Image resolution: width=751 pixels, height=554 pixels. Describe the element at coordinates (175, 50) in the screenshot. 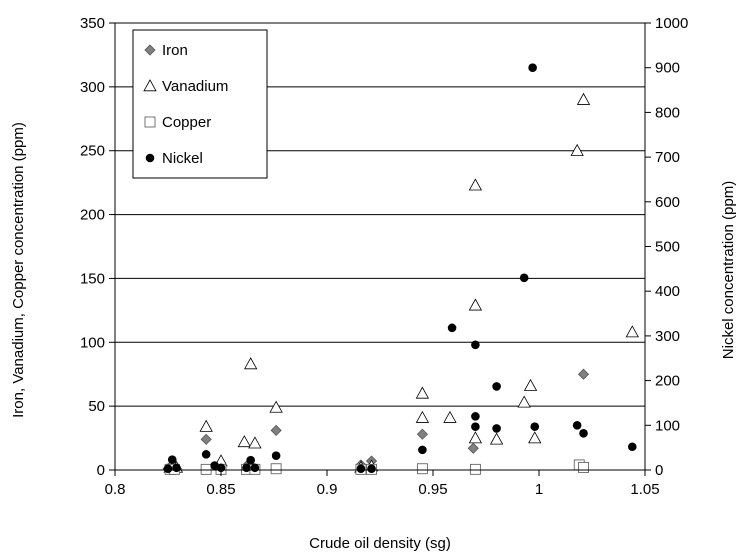

I see `legend-label-iron: Iron` at that location.